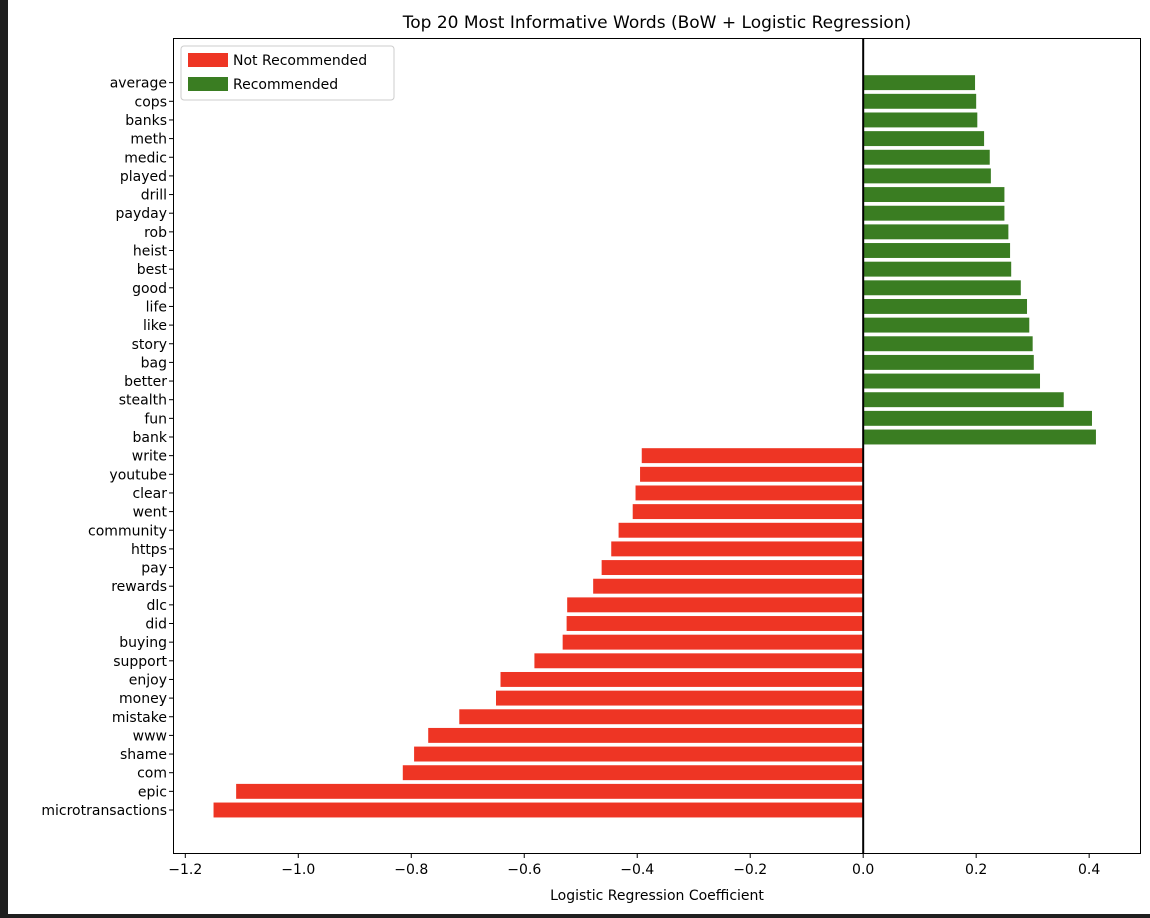  Describe the element at coordinates (143, 643) in the screenshot. I see `y-tick-label-buying: buying` at that location.